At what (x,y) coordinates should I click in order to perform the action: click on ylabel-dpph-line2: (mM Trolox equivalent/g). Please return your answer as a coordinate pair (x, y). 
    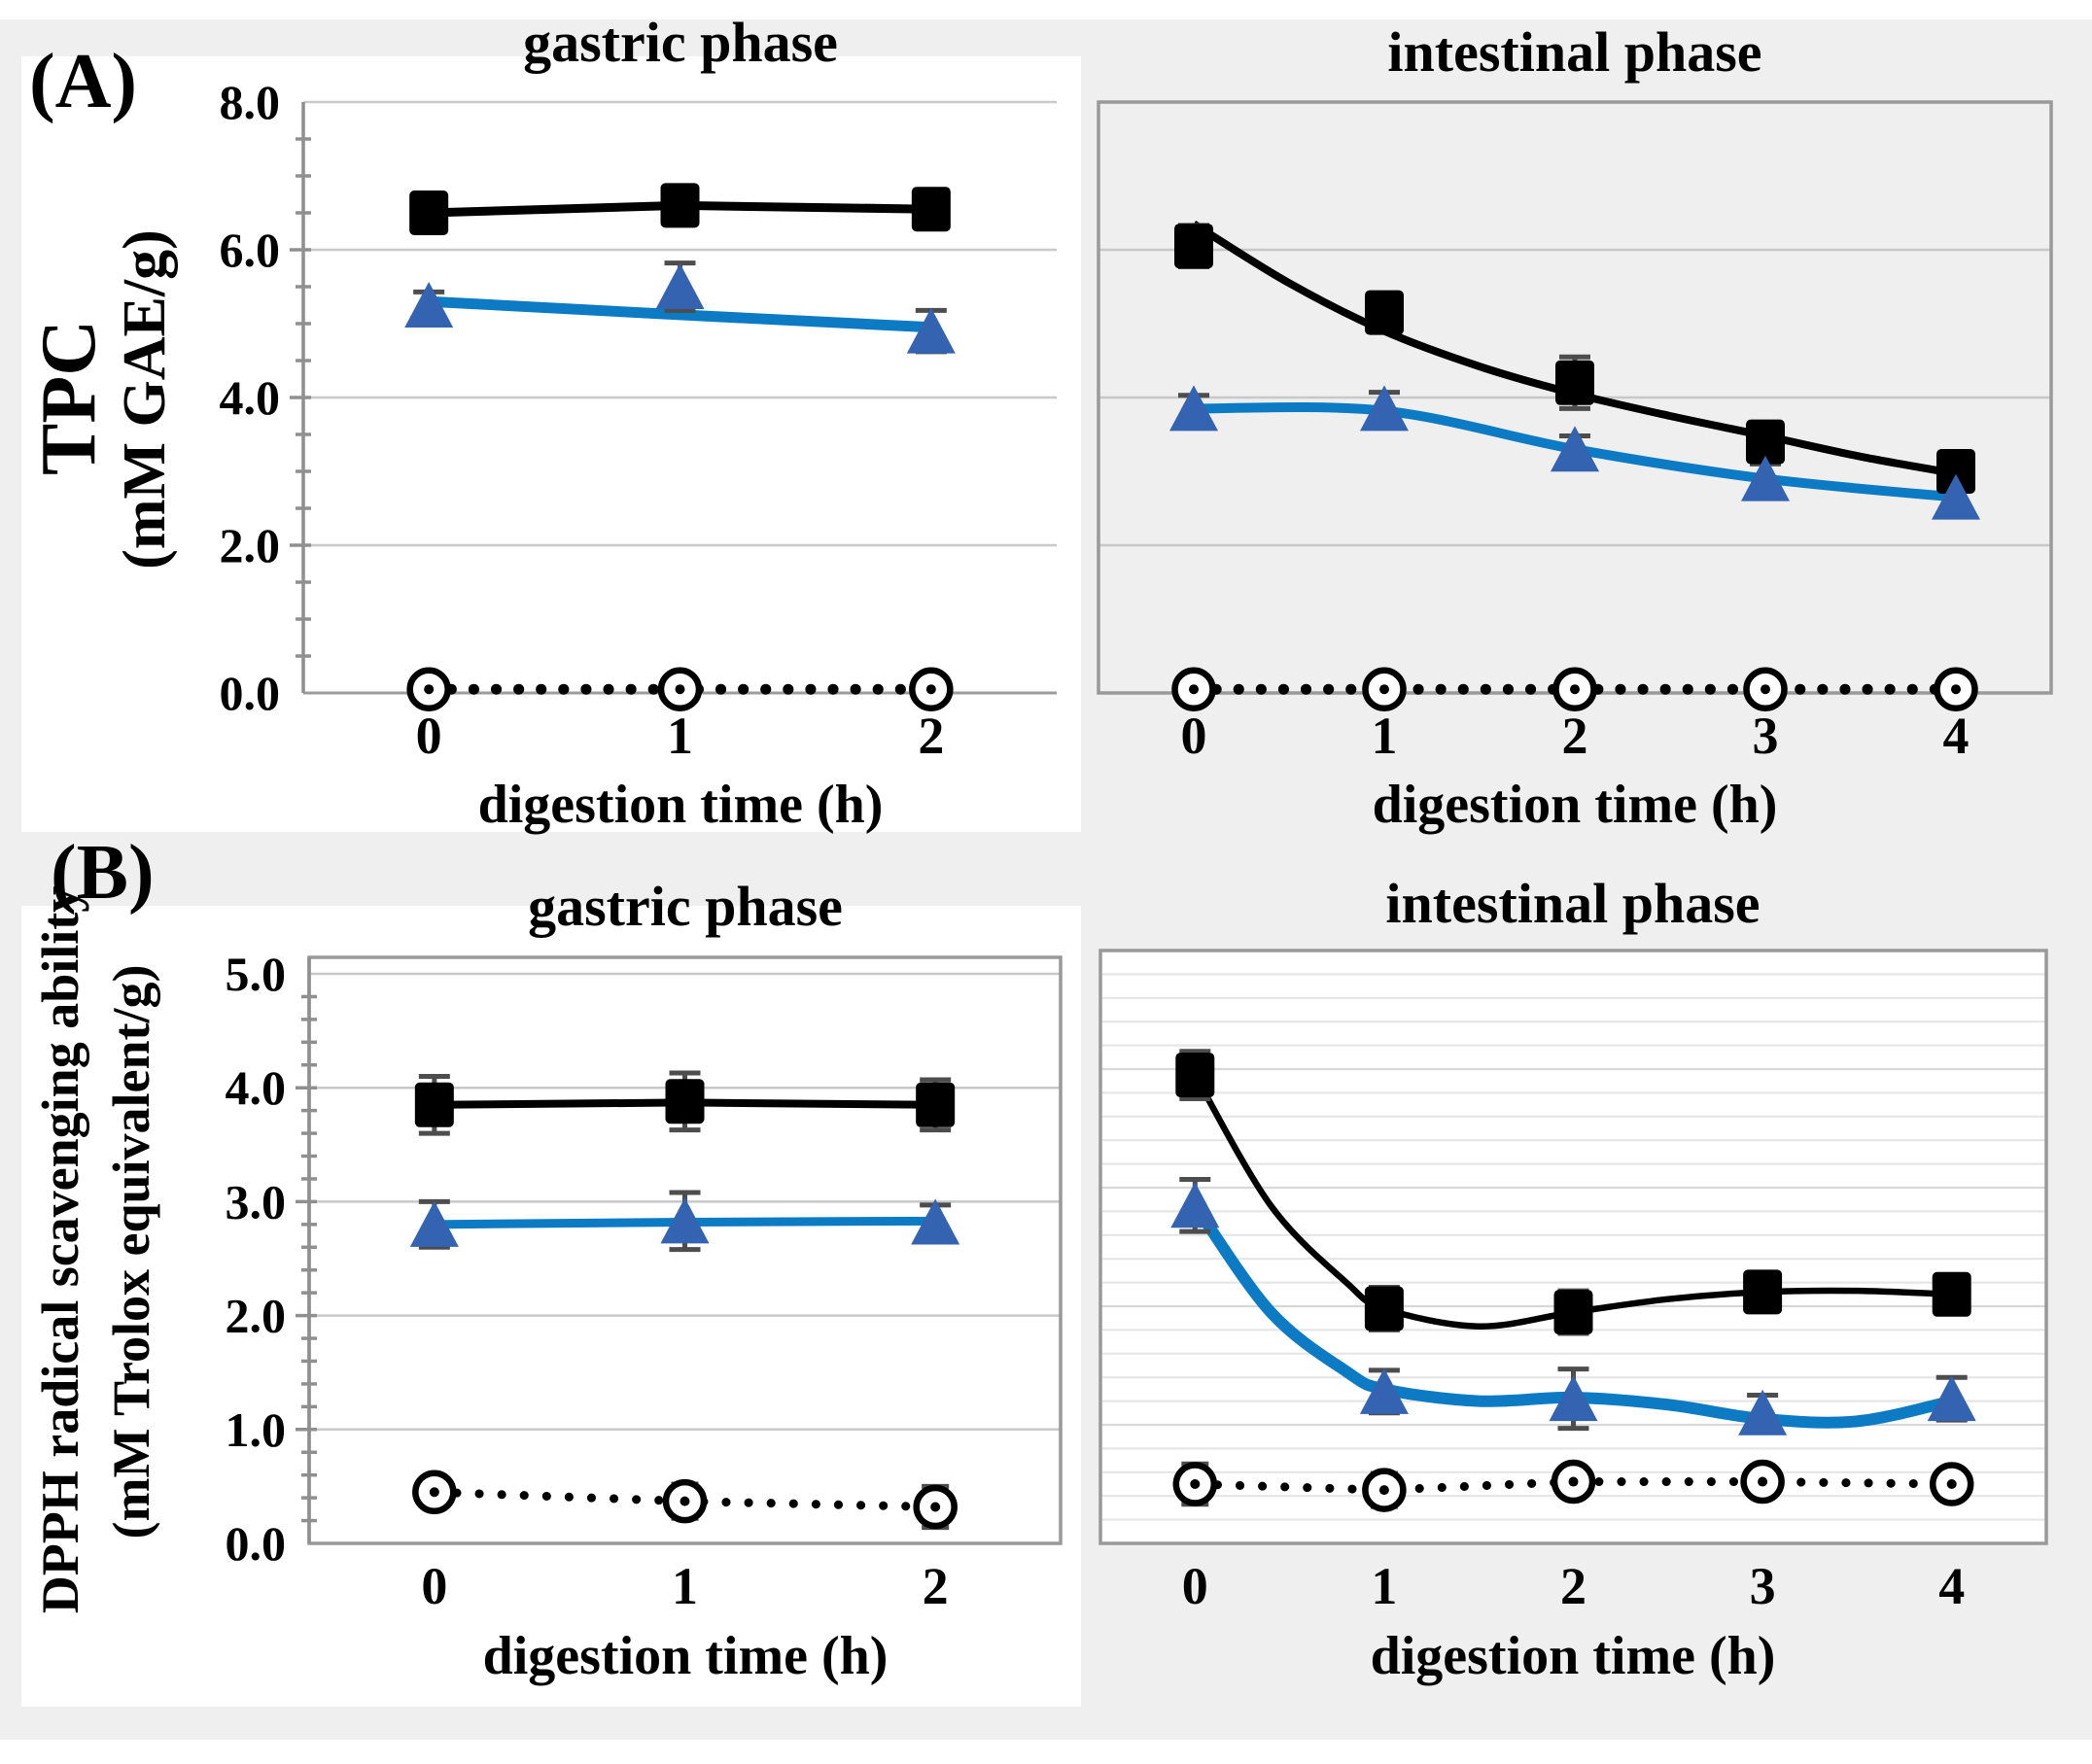
    Looking at the image, I should click on (131, 1251).